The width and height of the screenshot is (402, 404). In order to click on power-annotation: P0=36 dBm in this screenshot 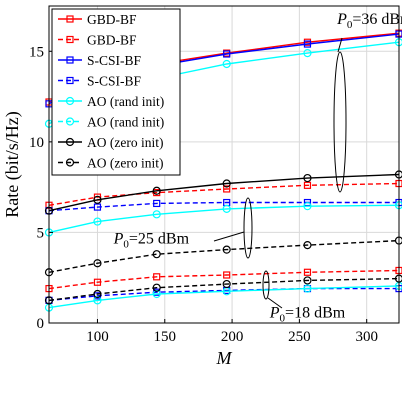, I will do `click(369, 21)`.